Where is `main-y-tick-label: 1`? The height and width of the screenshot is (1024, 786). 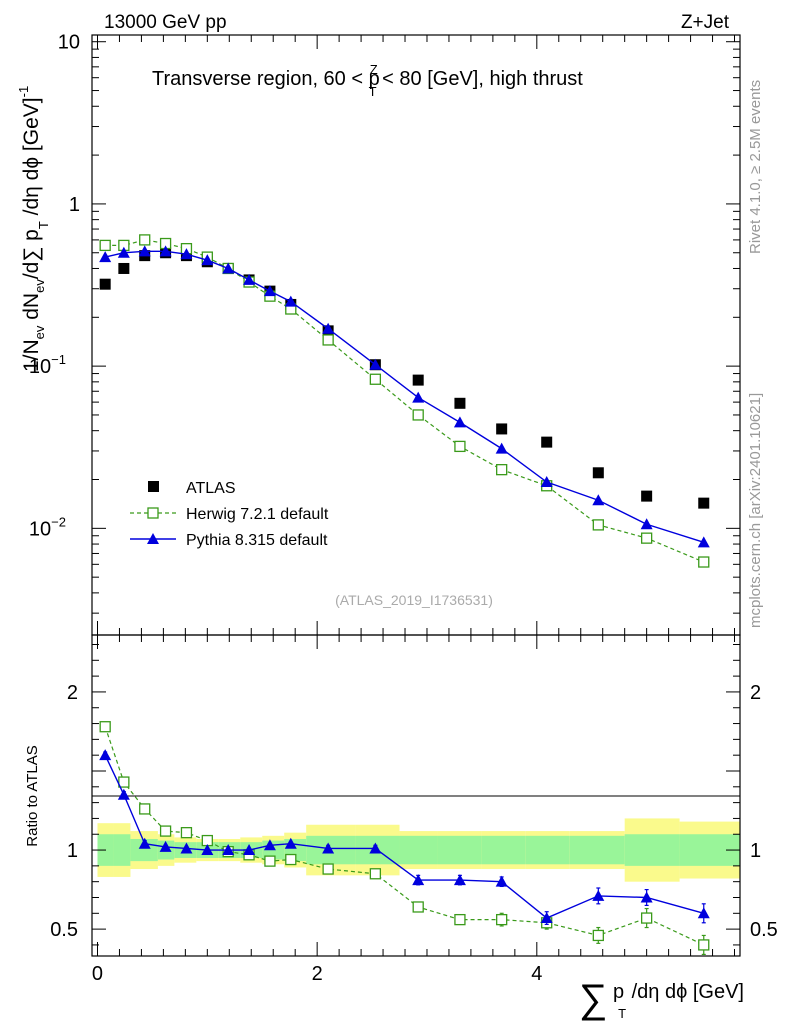 main-y-tick-label: 1 is located at coordinates (74, 205).